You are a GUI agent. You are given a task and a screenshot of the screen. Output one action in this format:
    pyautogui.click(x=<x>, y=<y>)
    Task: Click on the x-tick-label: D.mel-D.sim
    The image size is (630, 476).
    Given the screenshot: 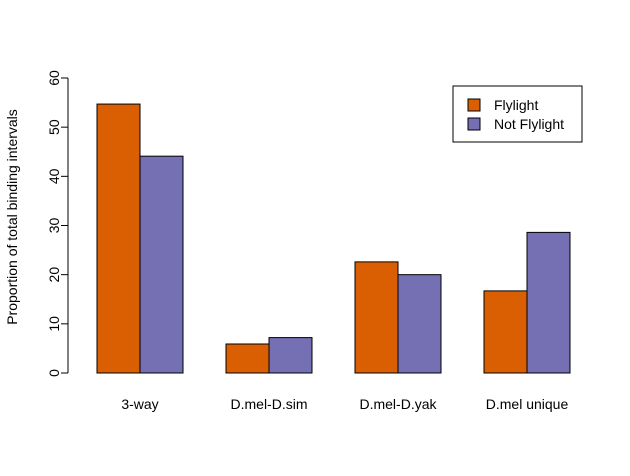 What is the action you would take?
    pyautogui.click(x=269, y=404)
    